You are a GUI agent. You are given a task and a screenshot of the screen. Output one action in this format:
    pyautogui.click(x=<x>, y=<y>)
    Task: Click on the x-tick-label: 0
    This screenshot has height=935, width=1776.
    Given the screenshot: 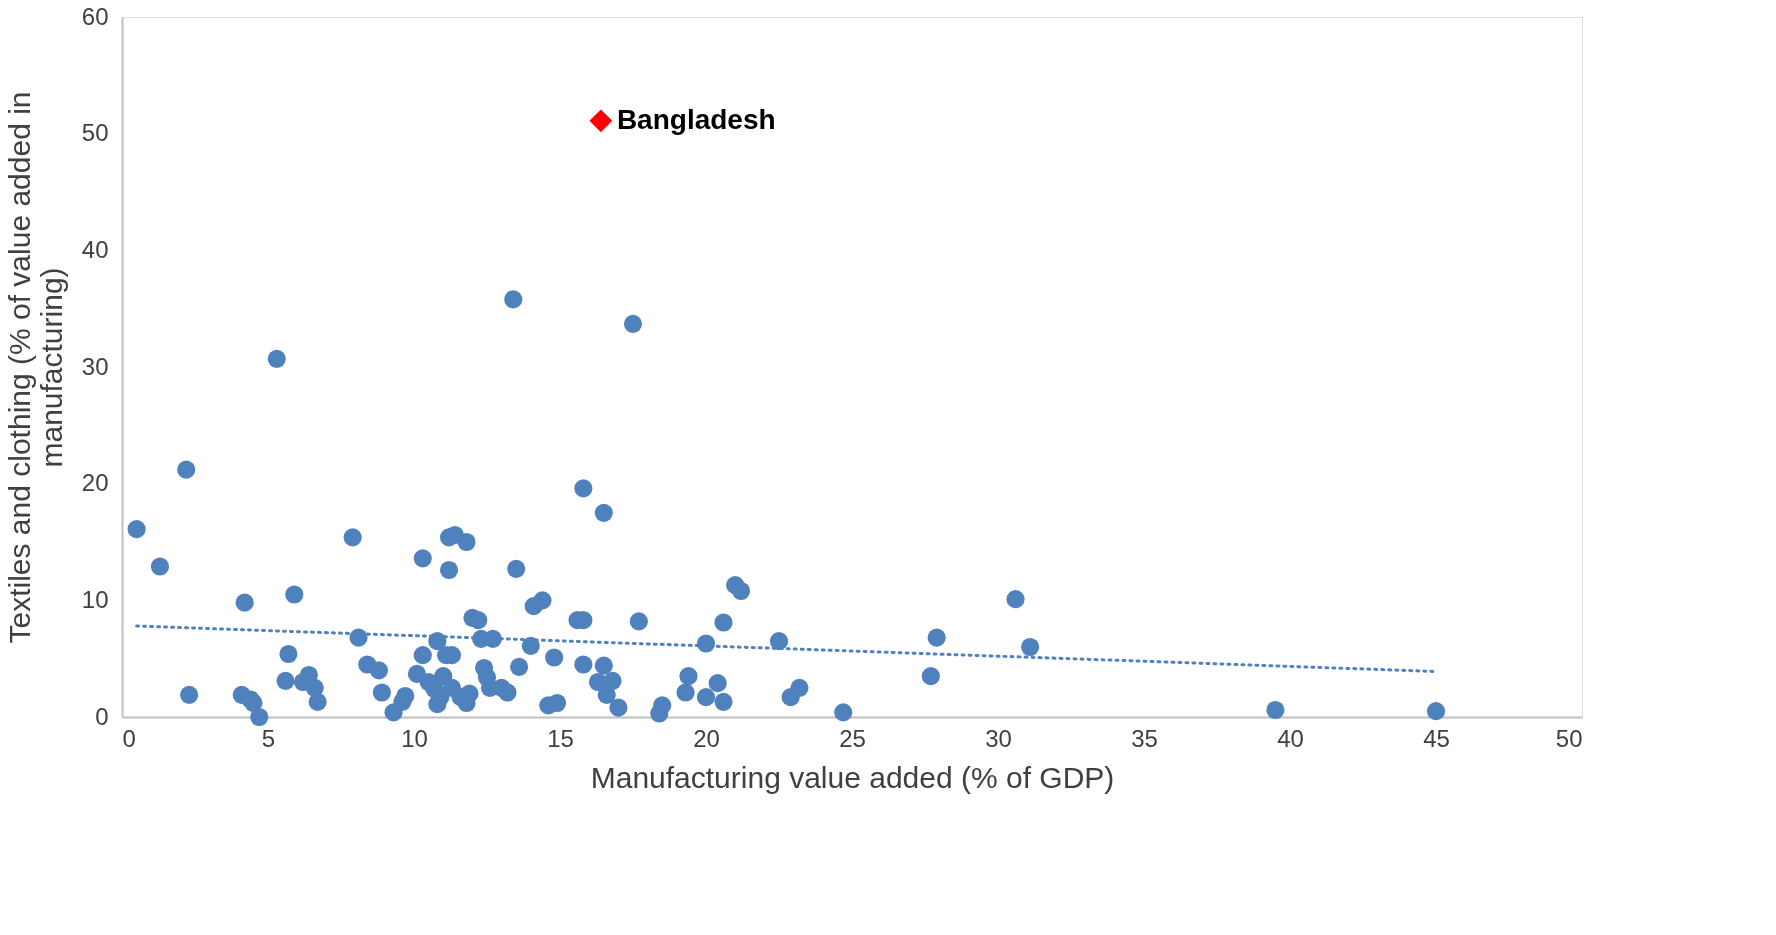 What is the action you would take?
    pyautogui.click(x=129, y=738)
    